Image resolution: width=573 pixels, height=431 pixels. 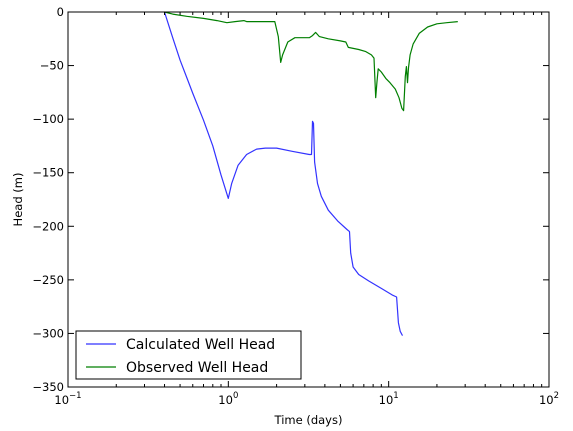 I want to click on legend-box, so click(x=188, y=355).